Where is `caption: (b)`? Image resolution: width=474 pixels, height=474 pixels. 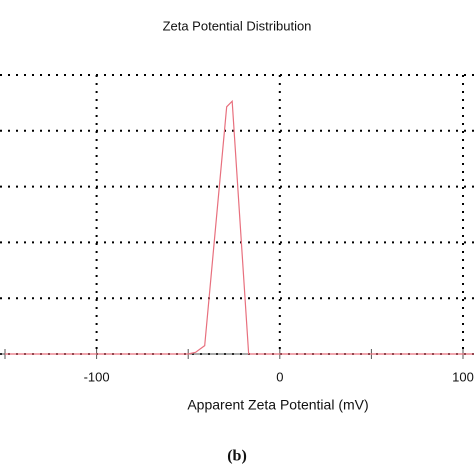
caption: (b) is located at coordinates (237, 456).